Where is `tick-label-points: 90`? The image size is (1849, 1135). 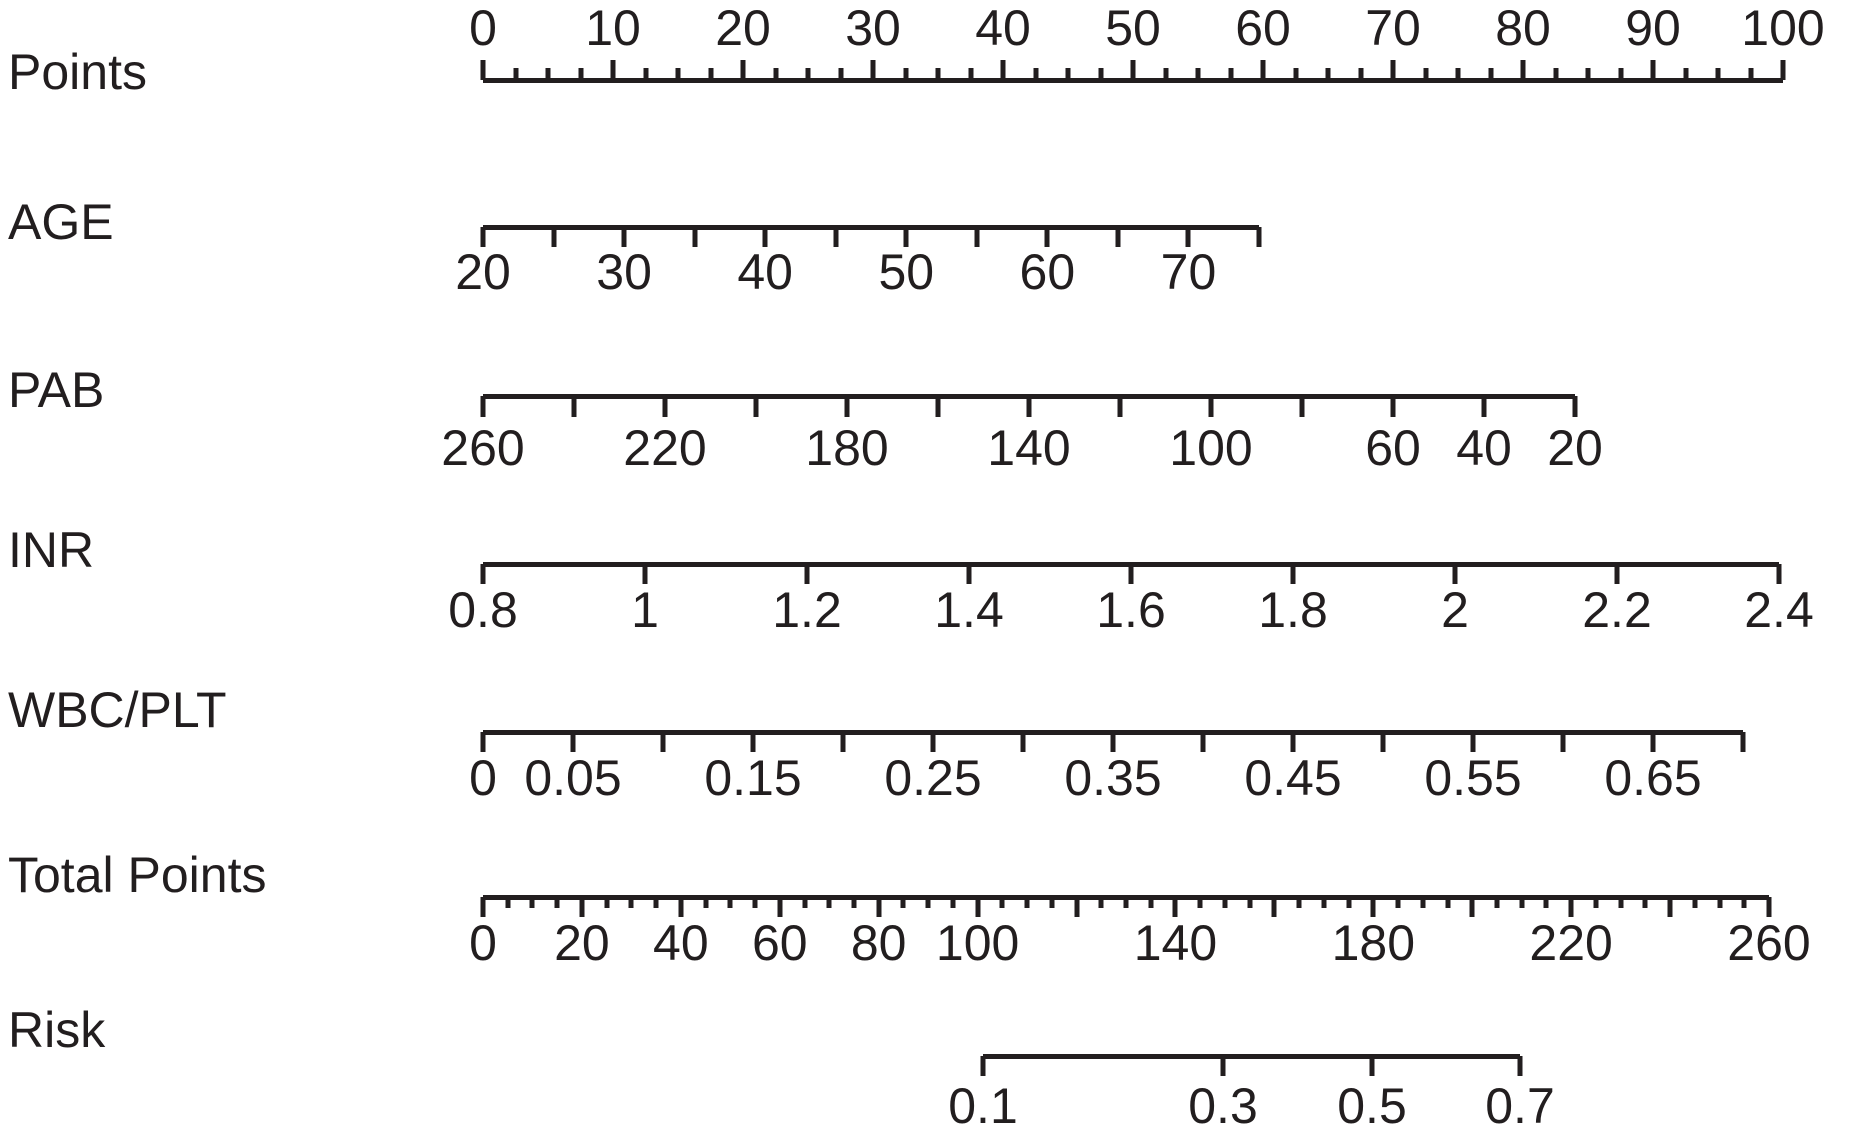
tick-label-points: 90 is located at coordinates (1653, 28).